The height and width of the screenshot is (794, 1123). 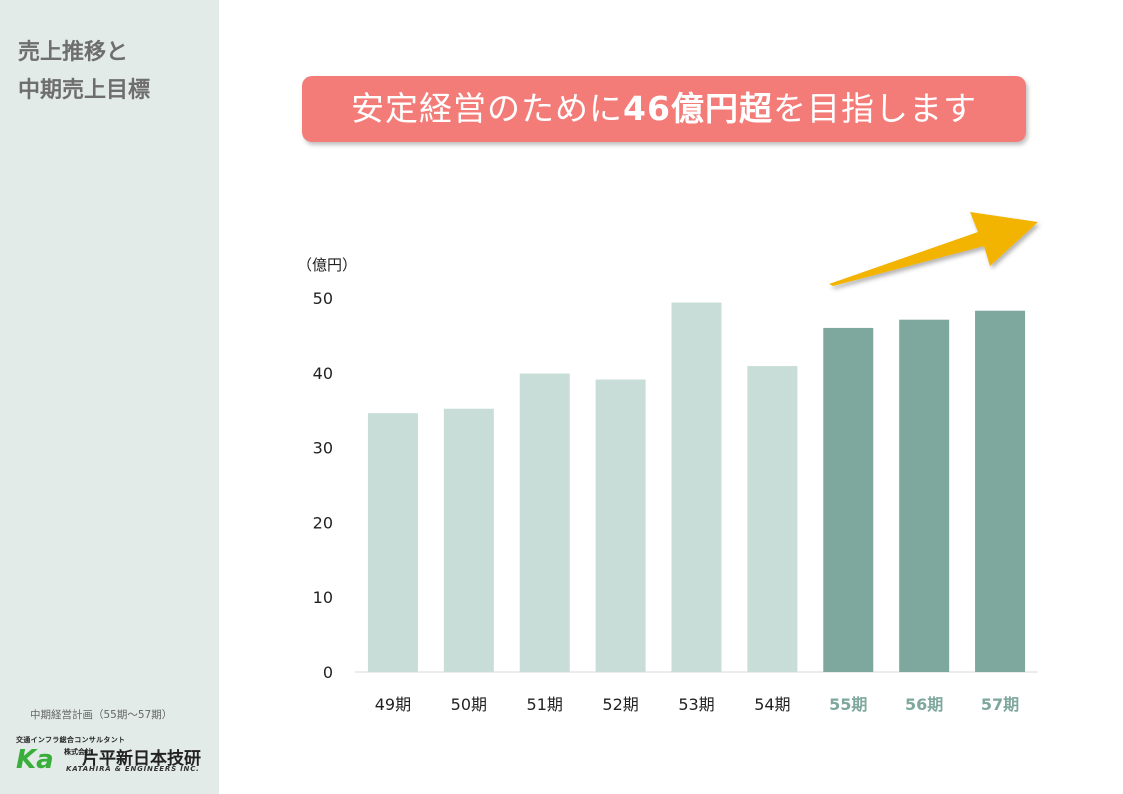 I want to click on logo-company-type-text: 株式会社, so click(x=78, y=752).